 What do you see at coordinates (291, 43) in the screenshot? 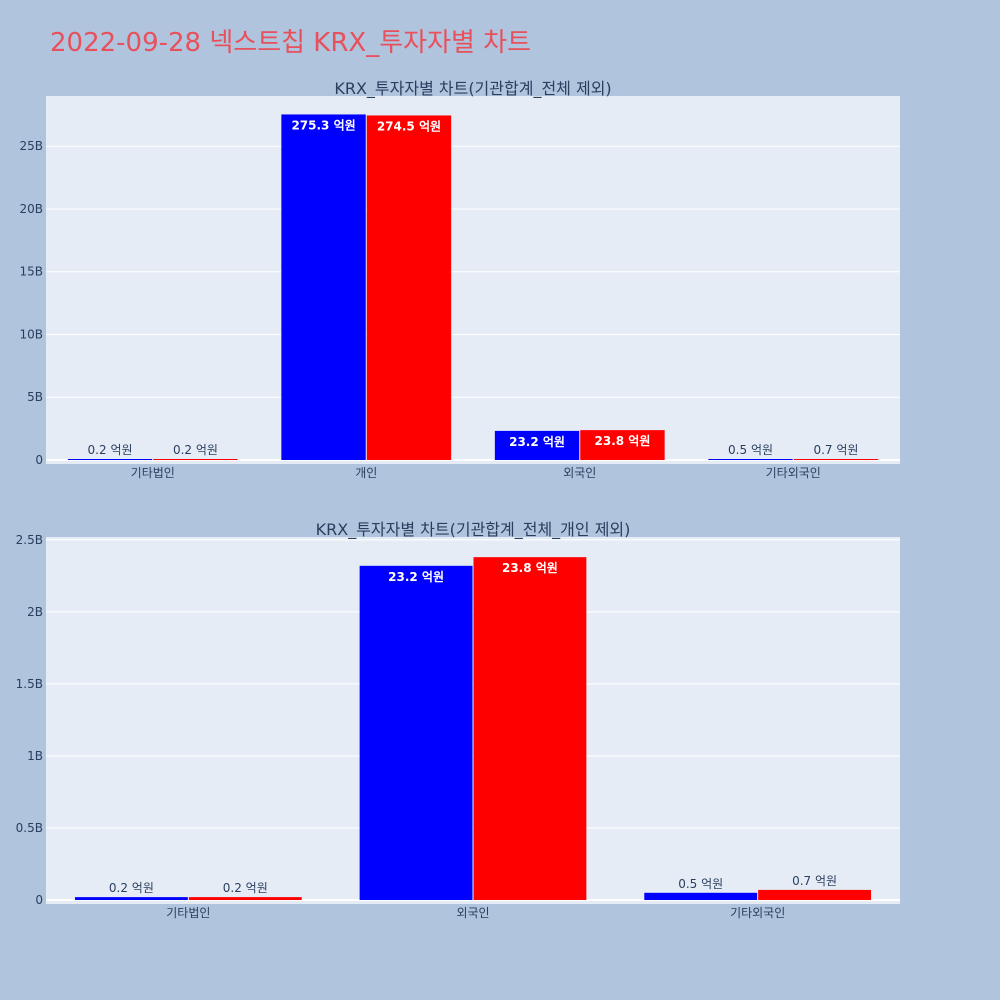
I see `page-title: 2022-09-28 넥스트칩 KRX_투자자별 차트` at bounding box center [291, 43].